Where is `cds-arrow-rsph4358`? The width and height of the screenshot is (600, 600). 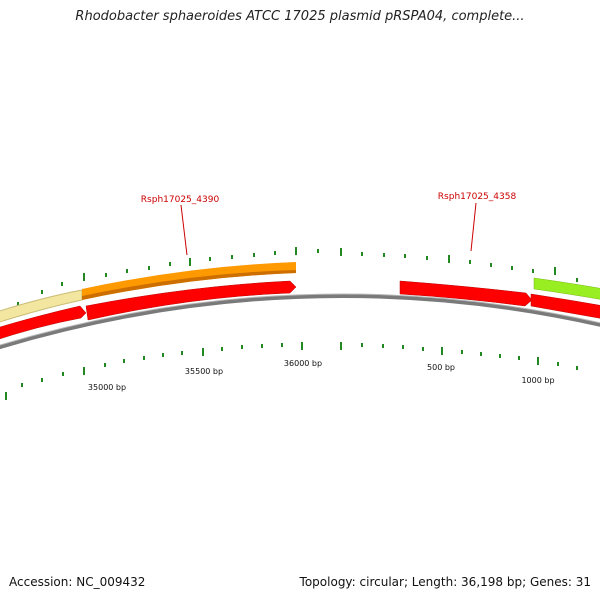 cds-arrow-rsph4358 is located at coordinates (466, 293).